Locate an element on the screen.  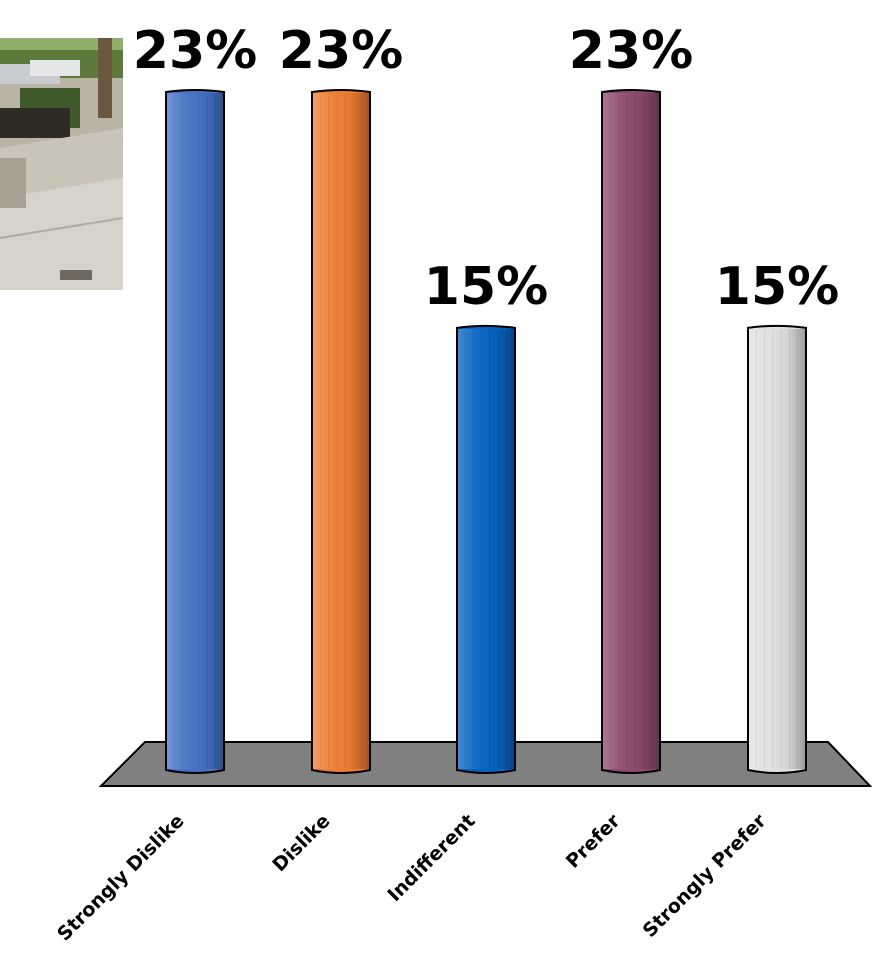
category-label-dislike: Dislike is located at coordinates (301, 843).